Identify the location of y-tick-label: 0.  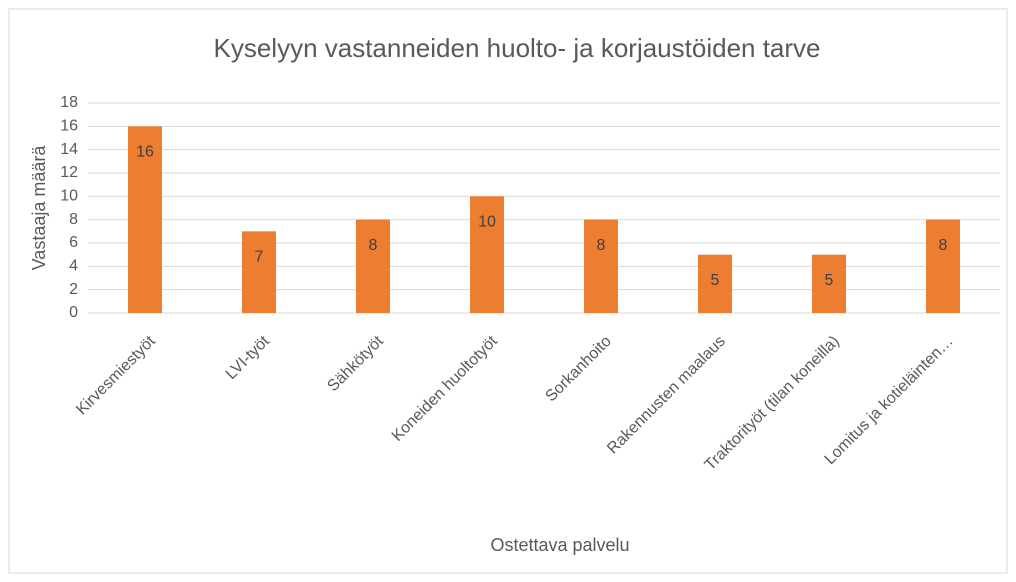
(73, 312).